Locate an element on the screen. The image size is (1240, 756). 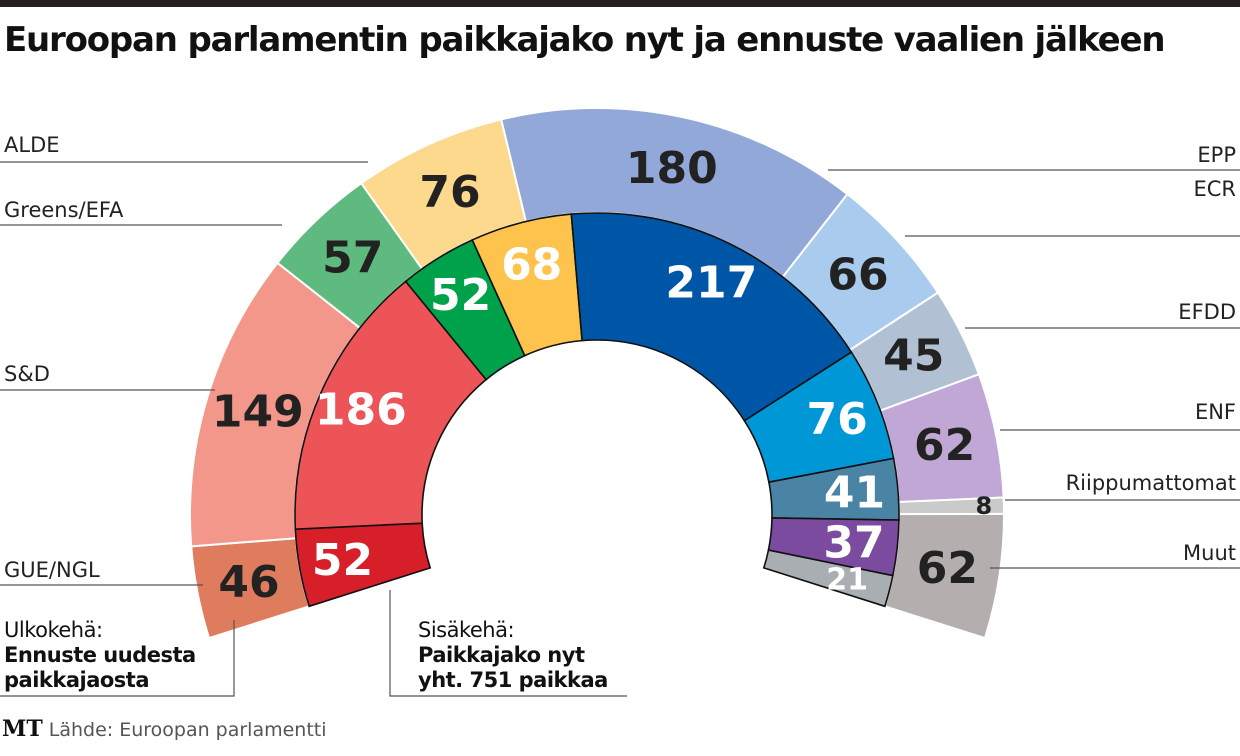
leader-inner-note is located at coordinates (508, 643).